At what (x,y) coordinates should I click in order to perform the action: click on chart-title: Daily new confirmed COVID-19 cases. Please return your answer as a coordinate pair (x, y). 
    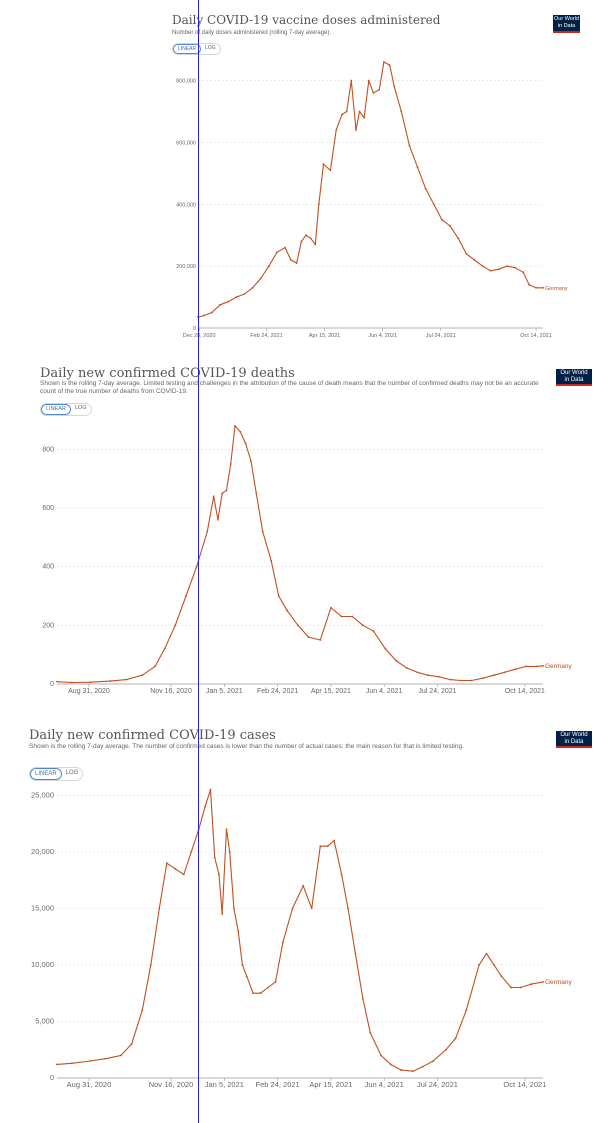
    Looking at the image, I should click on (152, 735).